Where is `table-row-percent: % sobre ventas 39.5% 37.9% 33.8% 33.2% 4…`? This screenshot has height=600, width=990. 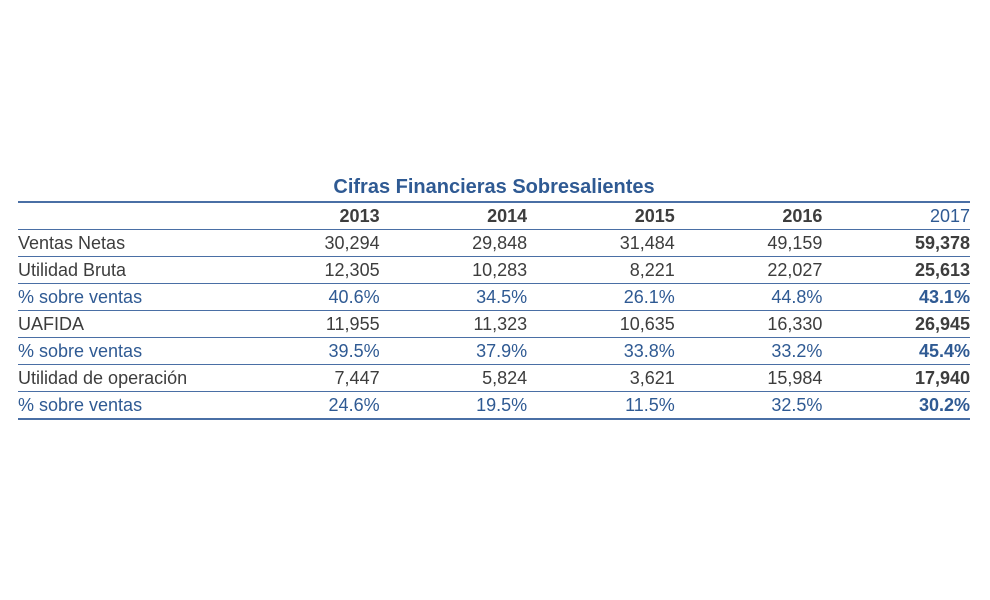 table-row-percent: % sobre ventas 39.5% 37.9% 33.8% 33.2% 4… is located at coordinates (494, 351).